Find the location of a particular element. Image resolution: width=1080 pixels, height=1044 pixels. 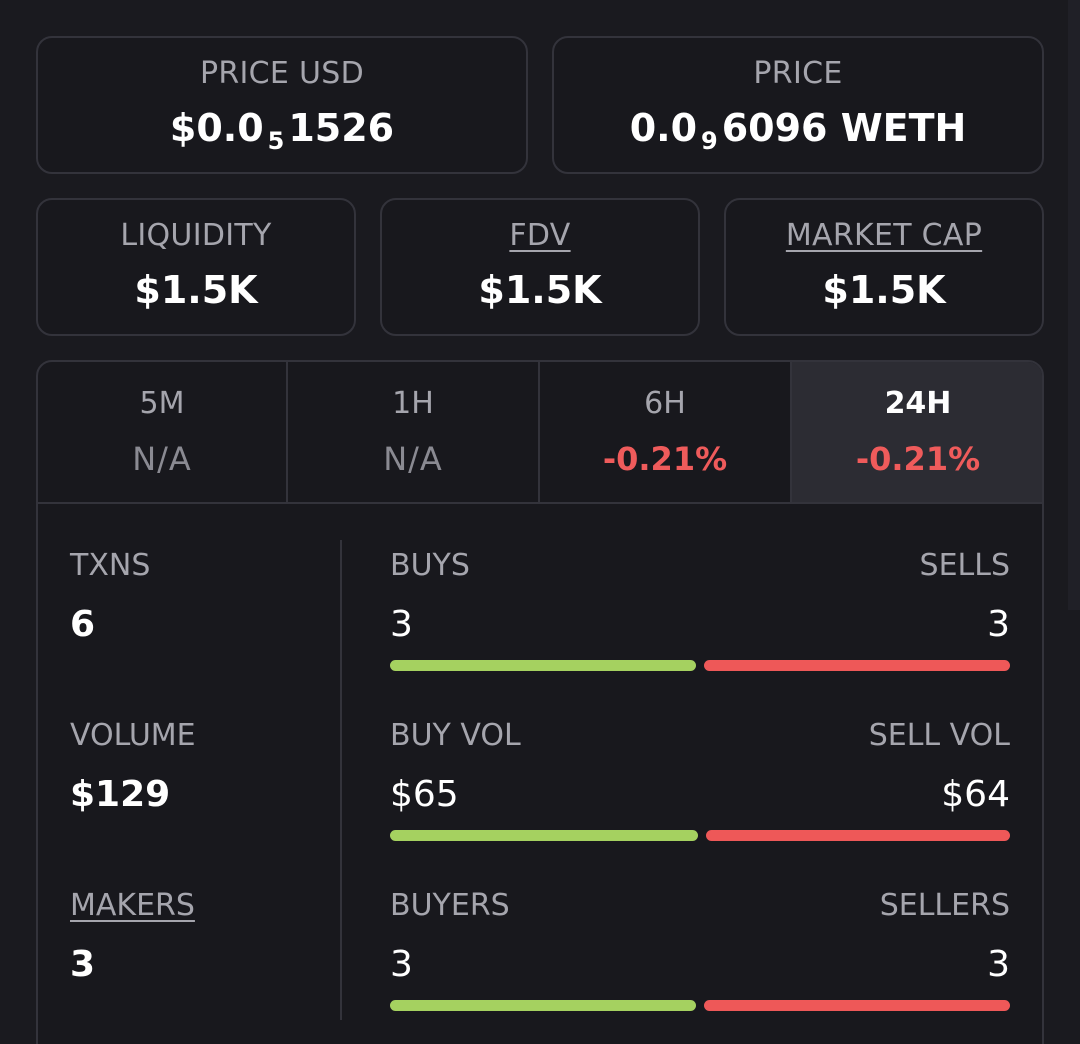

buyers-label: BUYERS is located at coordinates (450, 905).